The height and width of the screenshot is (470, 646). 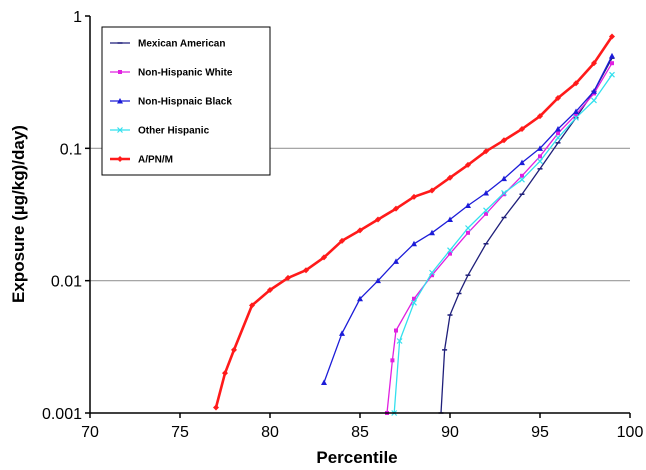 I want to click on legend-item: A/PN/M, so click(x=141, y=160).